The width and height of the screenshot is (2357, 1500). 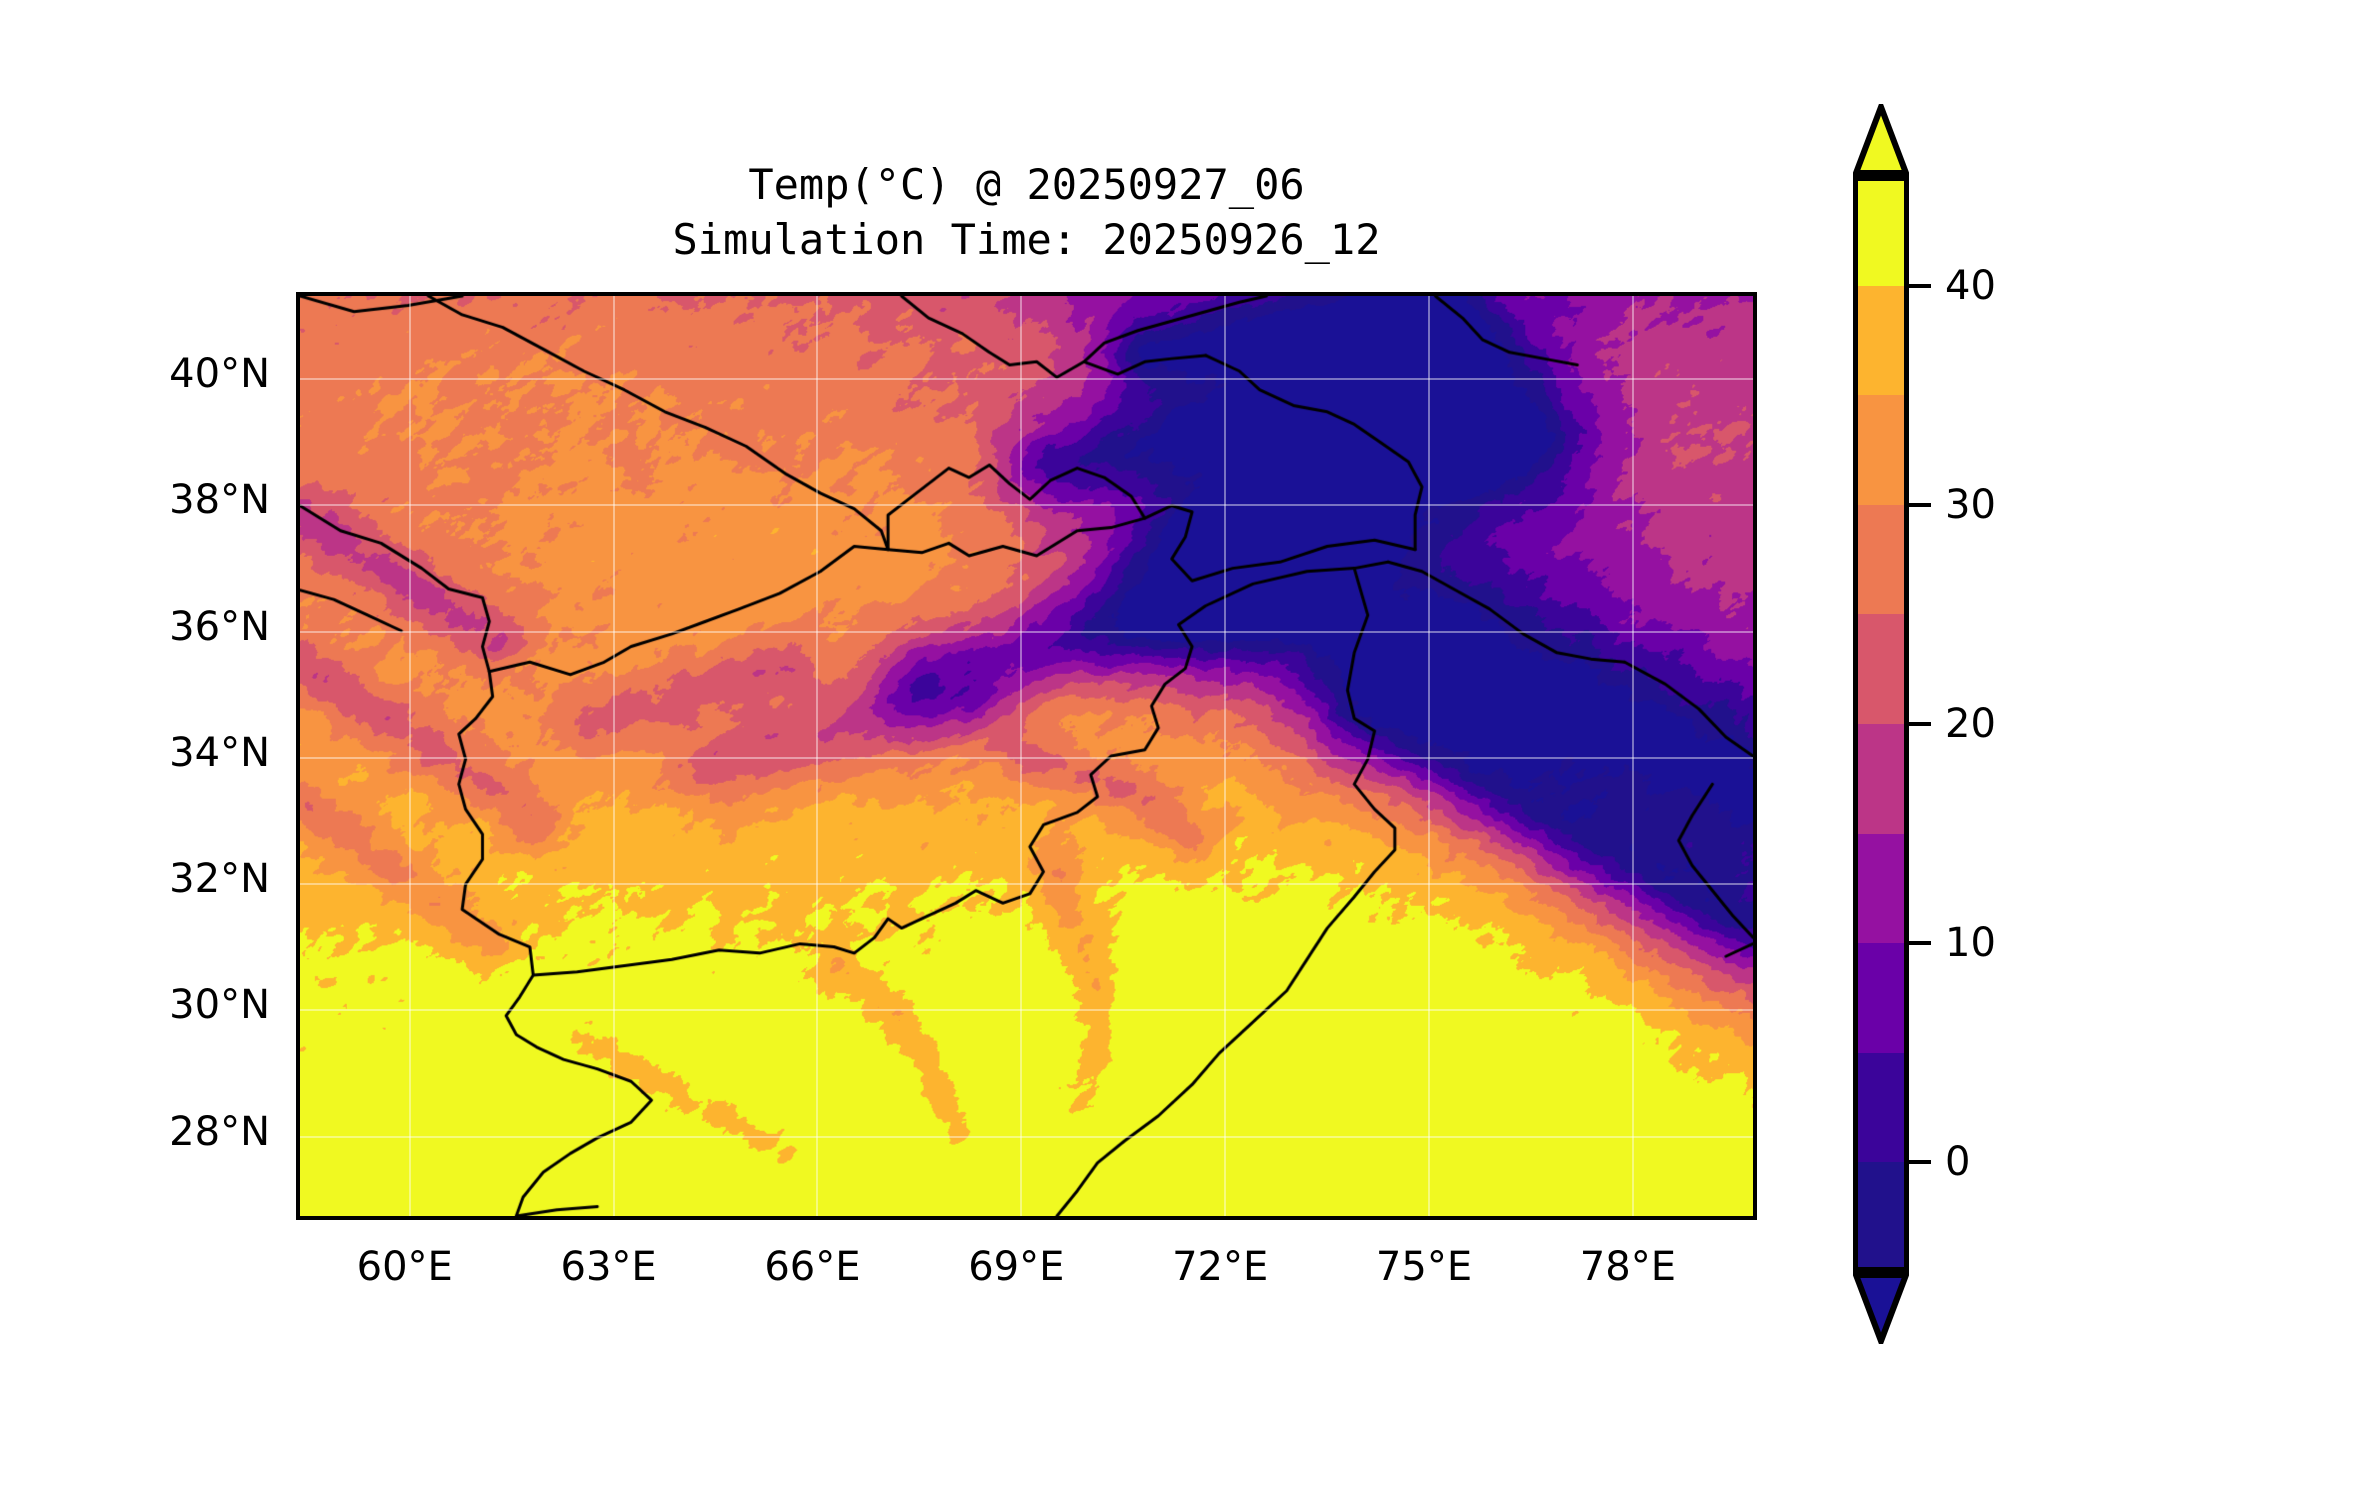 What do you see at coordinates (1958, 1162) in the screenshot?
I see `colorbar-tick-label-0: 0` at bounding box center [1958, 1162].